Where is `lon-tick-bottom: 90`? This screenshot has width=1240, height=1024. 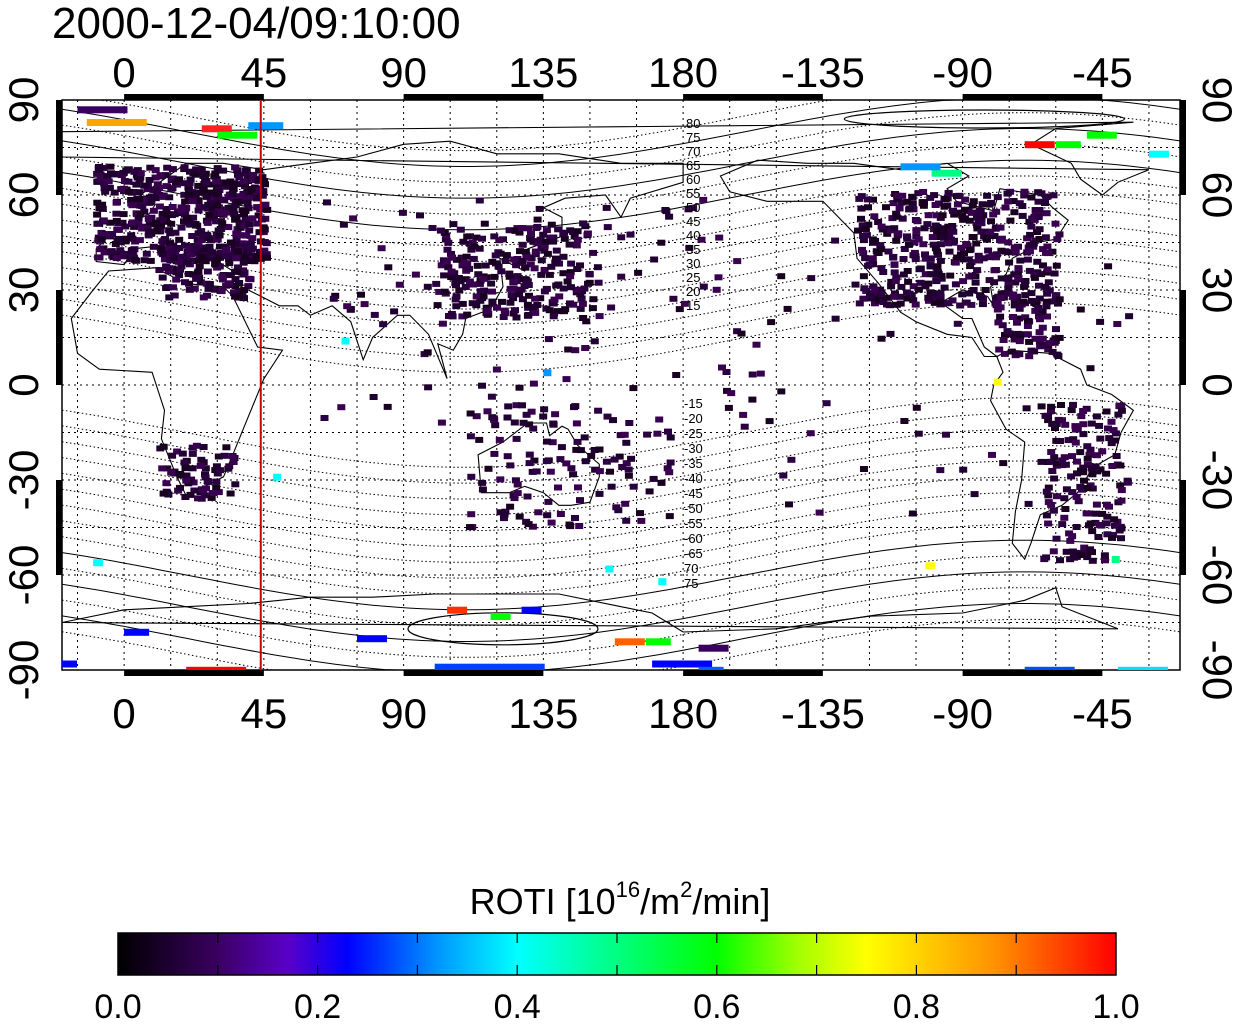 lon-tick-bottom: 90 is located at coordinates (403, 713).